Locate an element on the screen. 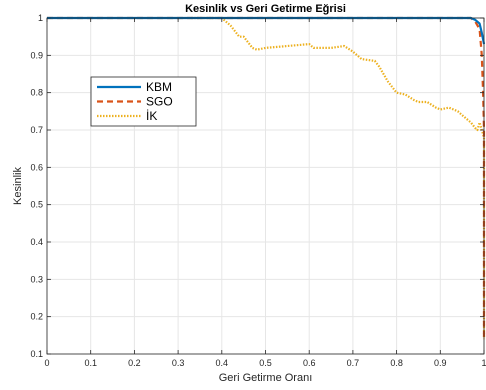 This screenshot has height=390, width=486. y-tick-label: 0.6 is located at coordinates (36, 167).